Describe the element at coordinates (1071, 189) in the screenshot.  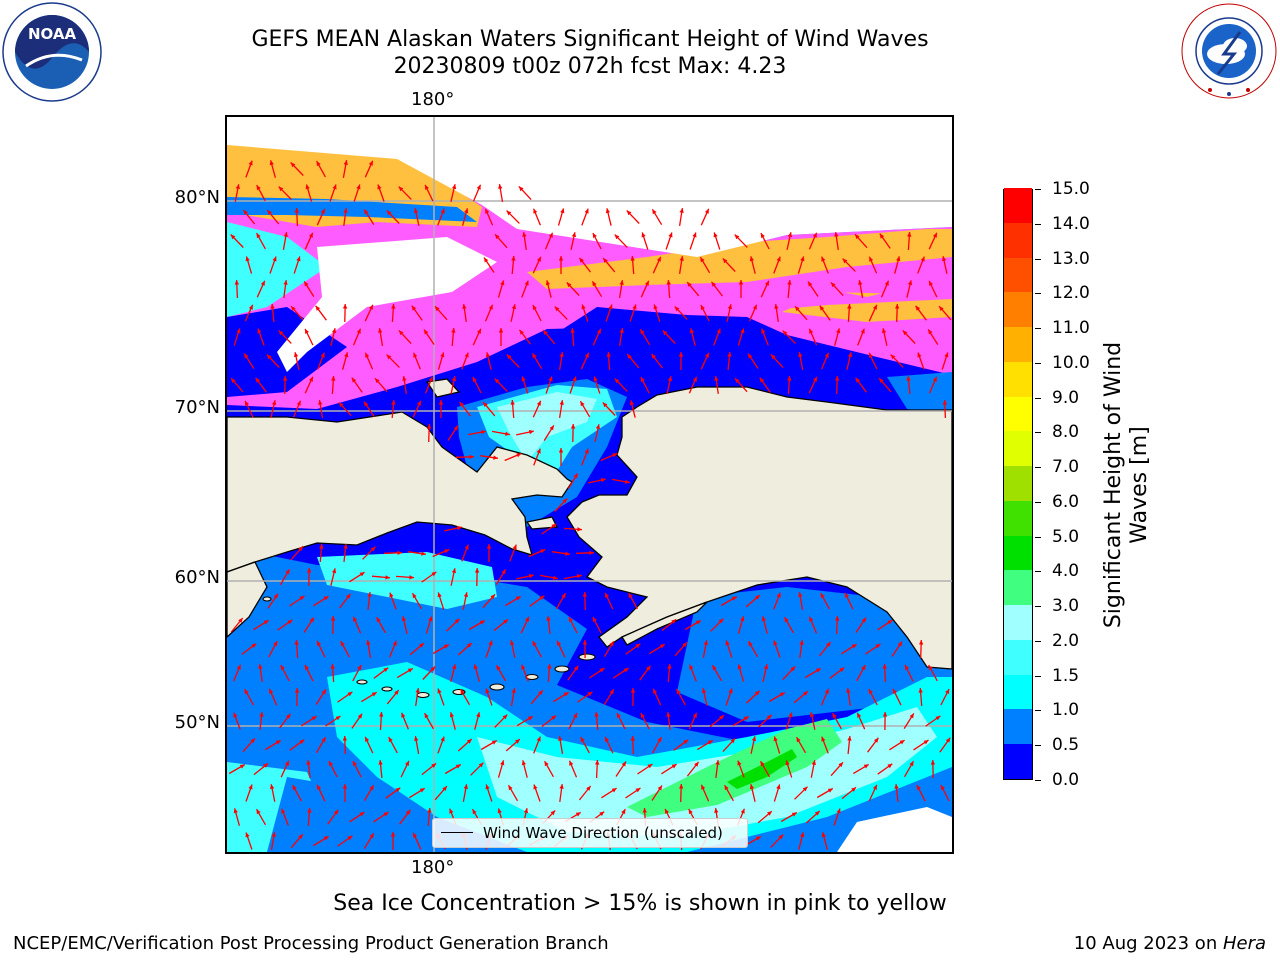
I see `colorbar-tick-label: 15.0` at that location.